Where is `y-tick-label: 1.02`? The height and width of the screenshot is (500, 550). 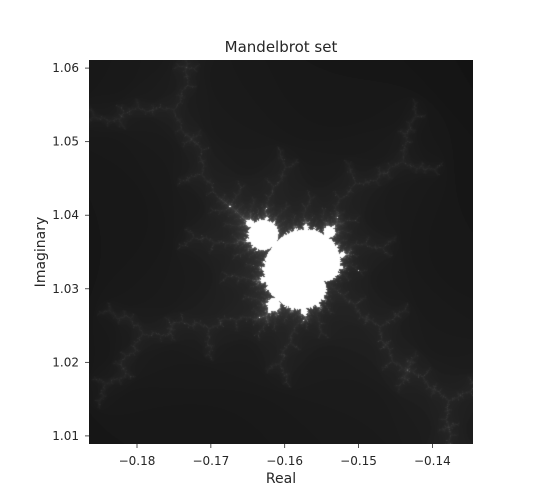 y-tick-label: 1.02 is located at coordinates (65, 362).